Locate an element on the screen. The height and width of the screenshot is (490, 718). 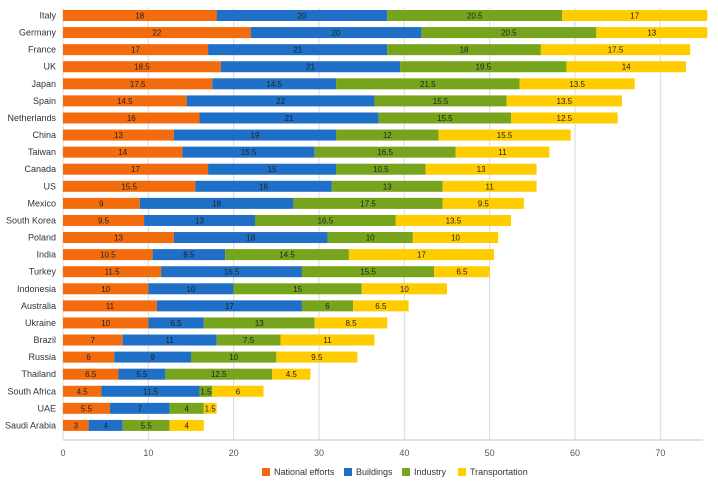
country-label: Saudi Arabia is located at coordinates (30, 425).